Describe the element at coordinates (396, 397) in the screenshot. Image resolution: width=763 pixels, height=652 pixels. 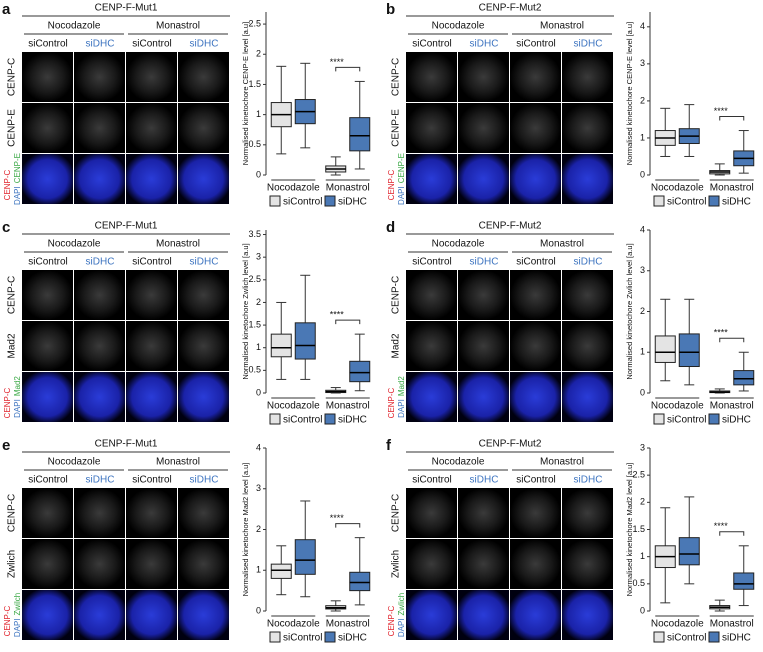
I see `merge-label: CENP-CDAPI Mad2` at that location.